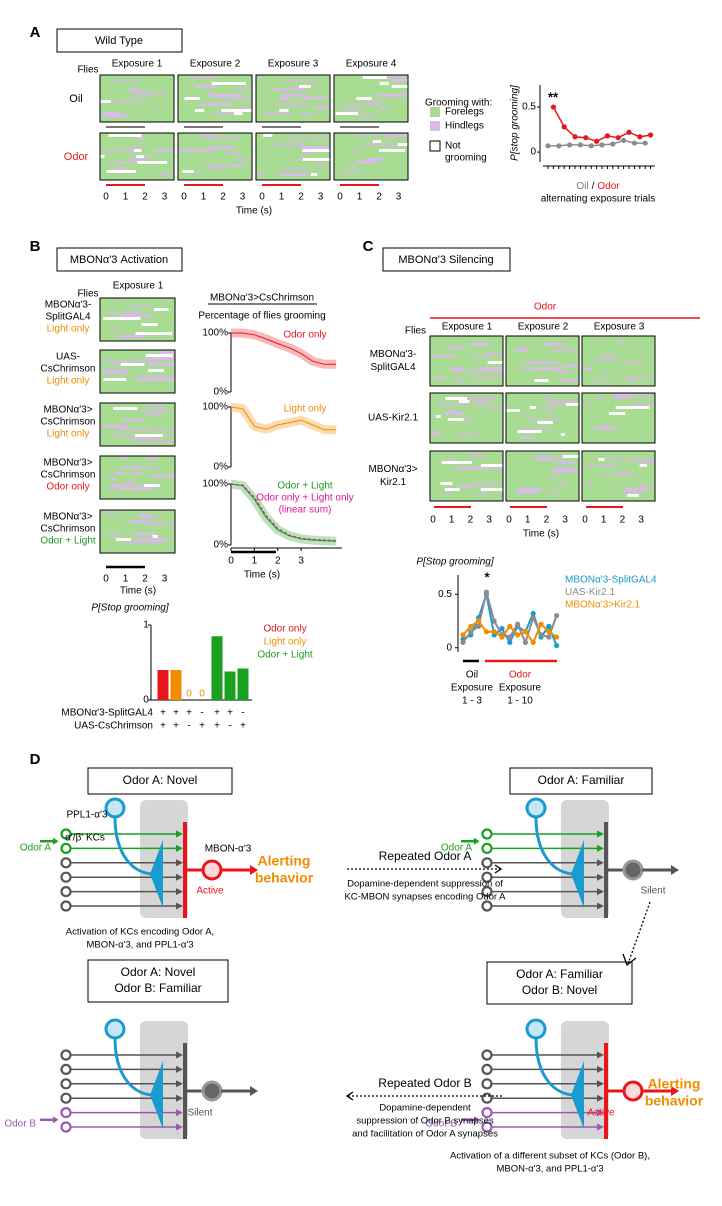 This screenshot has width=722, height=1206. I want to click on transition-text: Dopamine-dependent suppression of, so click(425, 884).